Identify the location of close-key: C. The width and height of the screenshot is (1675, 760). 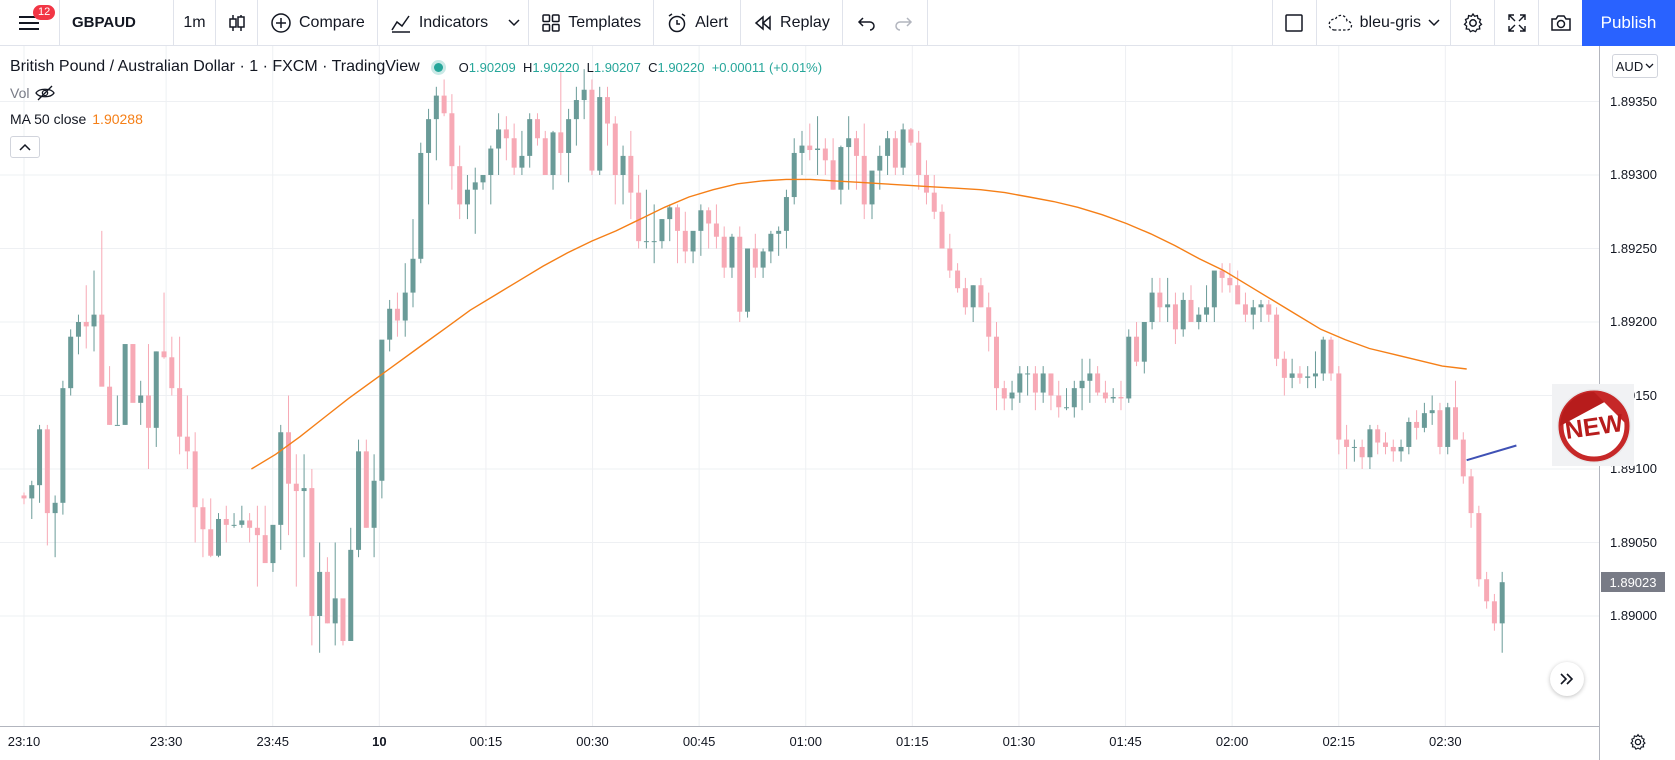
(653, 67).